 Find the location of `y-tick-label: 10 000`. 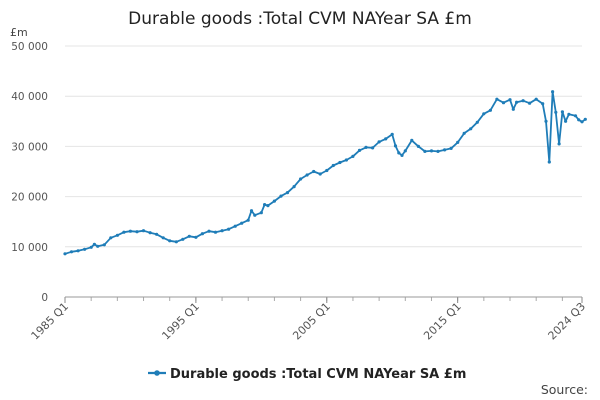

y-tick-label: 10 000 is located at coordinates (29, 248).